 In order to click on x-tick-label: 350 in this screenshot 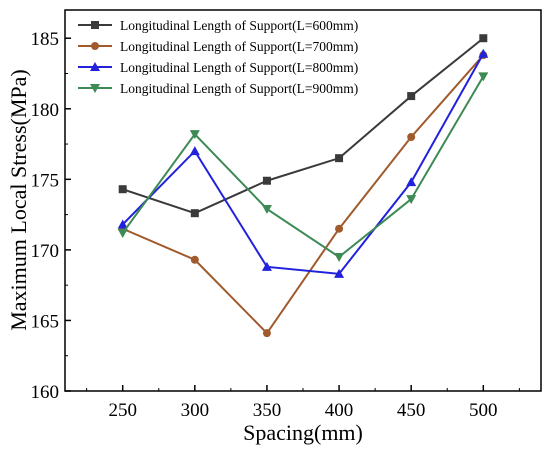, I will do `click(267, 410)`.